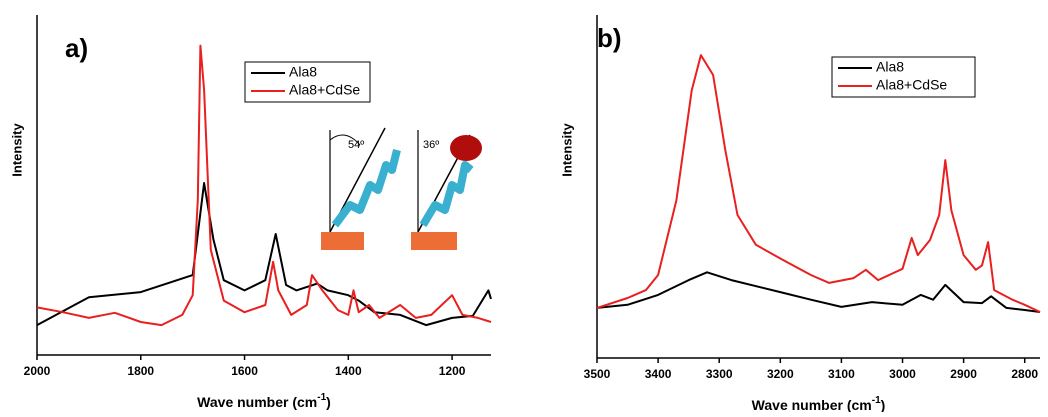 The height and width of the screenshot is (417, 1048). Describe the element at coordinates (841, 374) in the screenshot. I see `x-tick-label: 3100` at that location.